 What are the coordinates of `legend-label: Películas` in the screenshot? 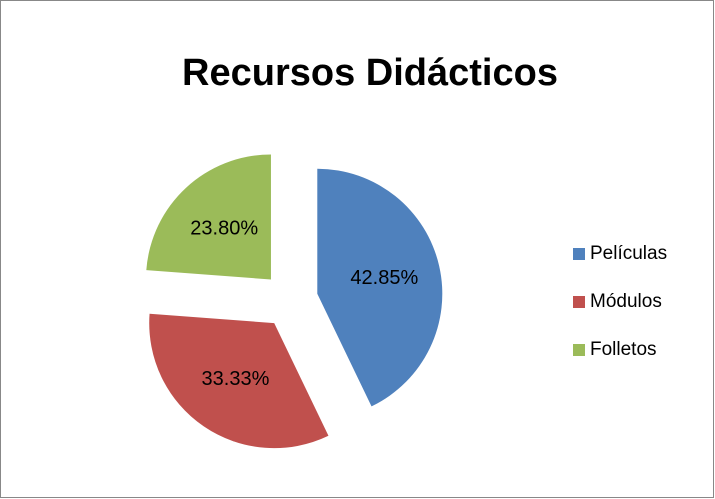 It's located at (628, 253).